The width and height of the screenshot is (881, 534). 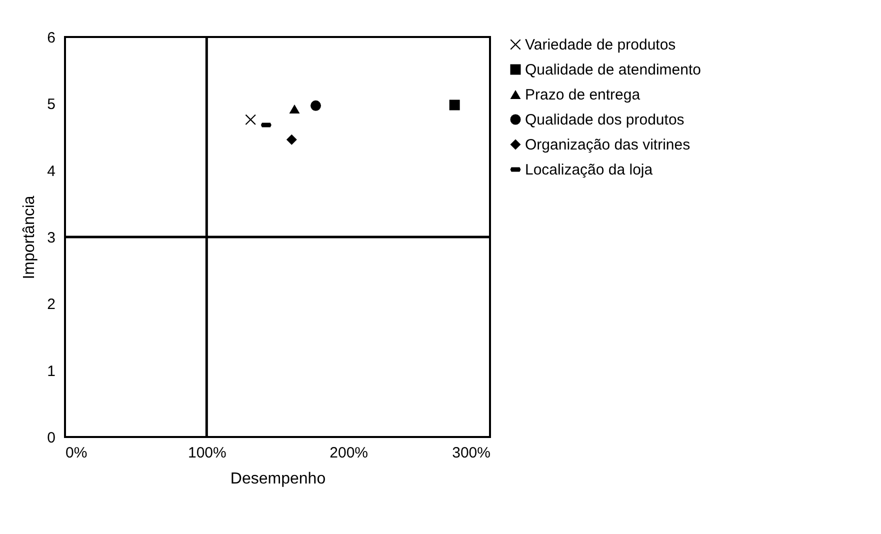 I want to click on x-axis-title: Desempenho, so click(x=278, y=479).